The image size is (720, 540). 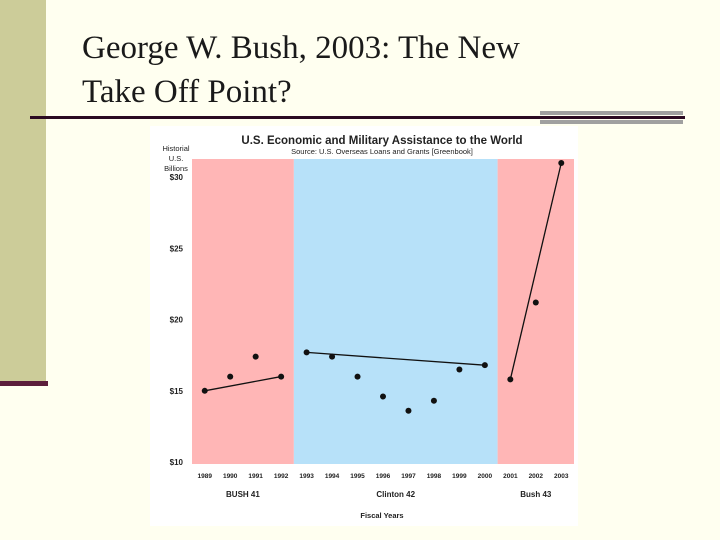 What do you see at coordinates (230, 476) in the screenshot?
I see `x-tick-label: 1990` at bounding box center [230, 476].